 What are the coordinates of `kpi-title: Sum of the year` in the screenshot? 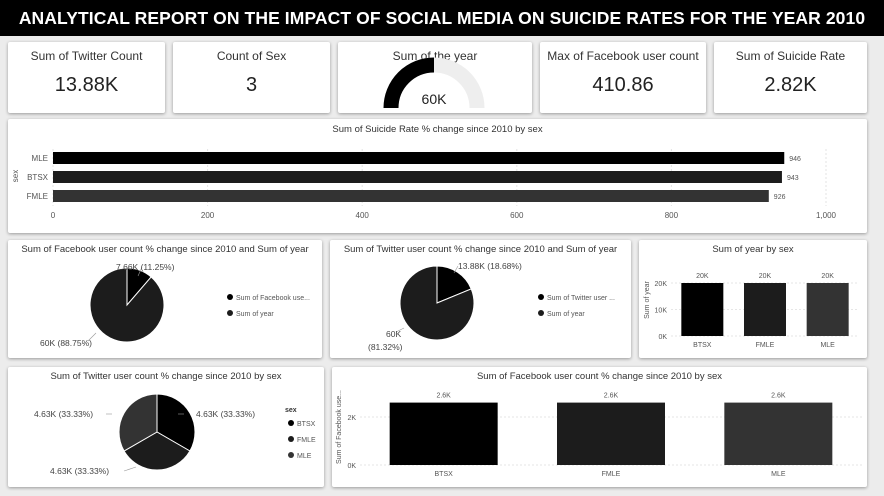 It's located at (435, 56).